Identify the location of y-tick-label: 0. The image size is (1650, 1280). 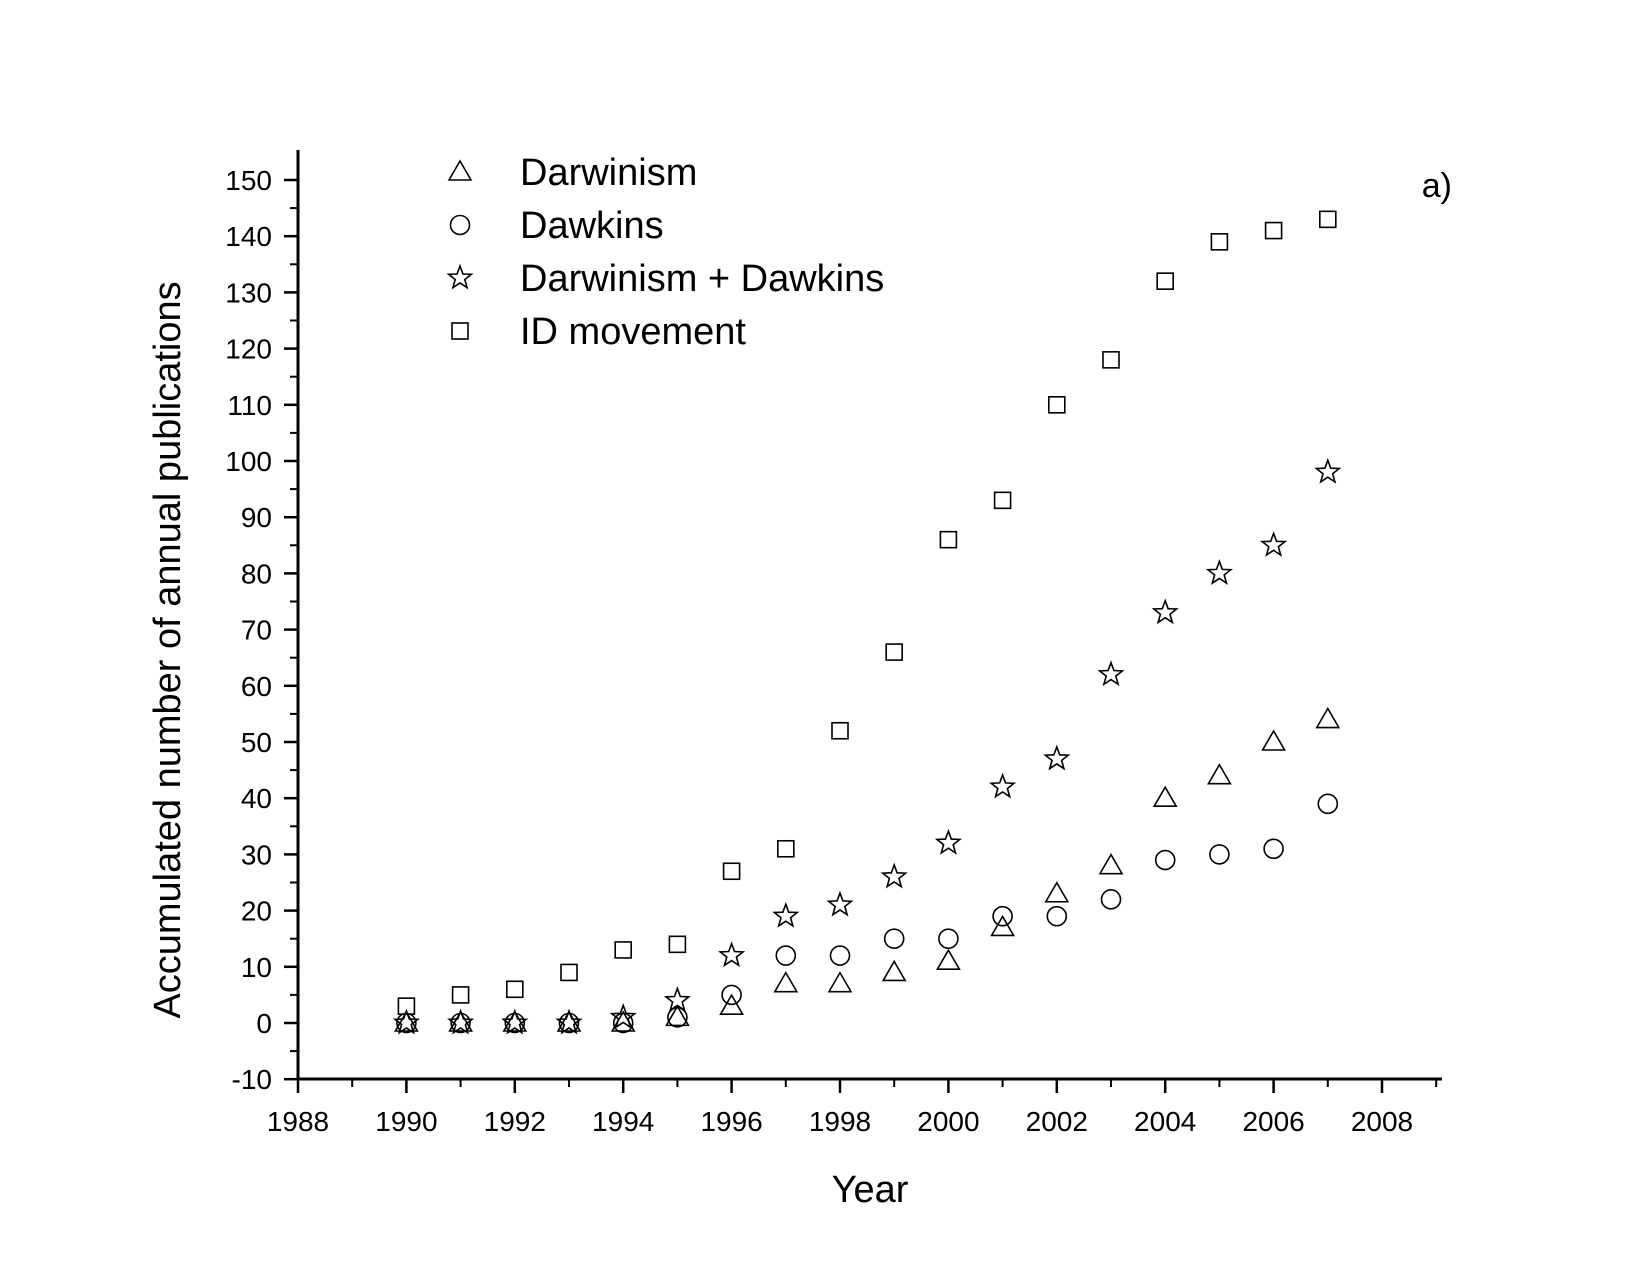
(264, 1023).